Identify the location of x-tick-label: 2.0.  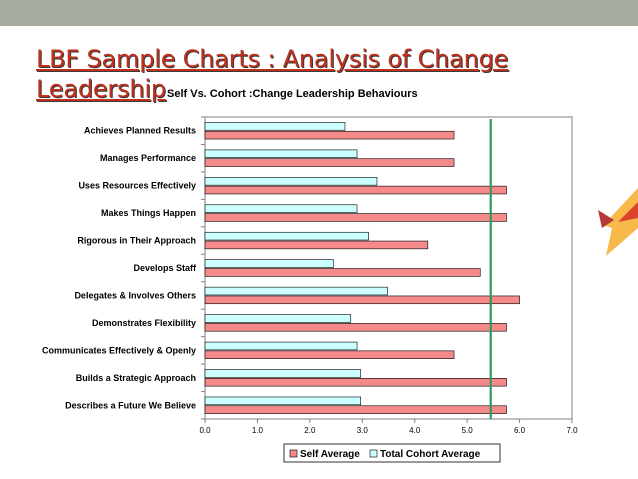
(310, 430).